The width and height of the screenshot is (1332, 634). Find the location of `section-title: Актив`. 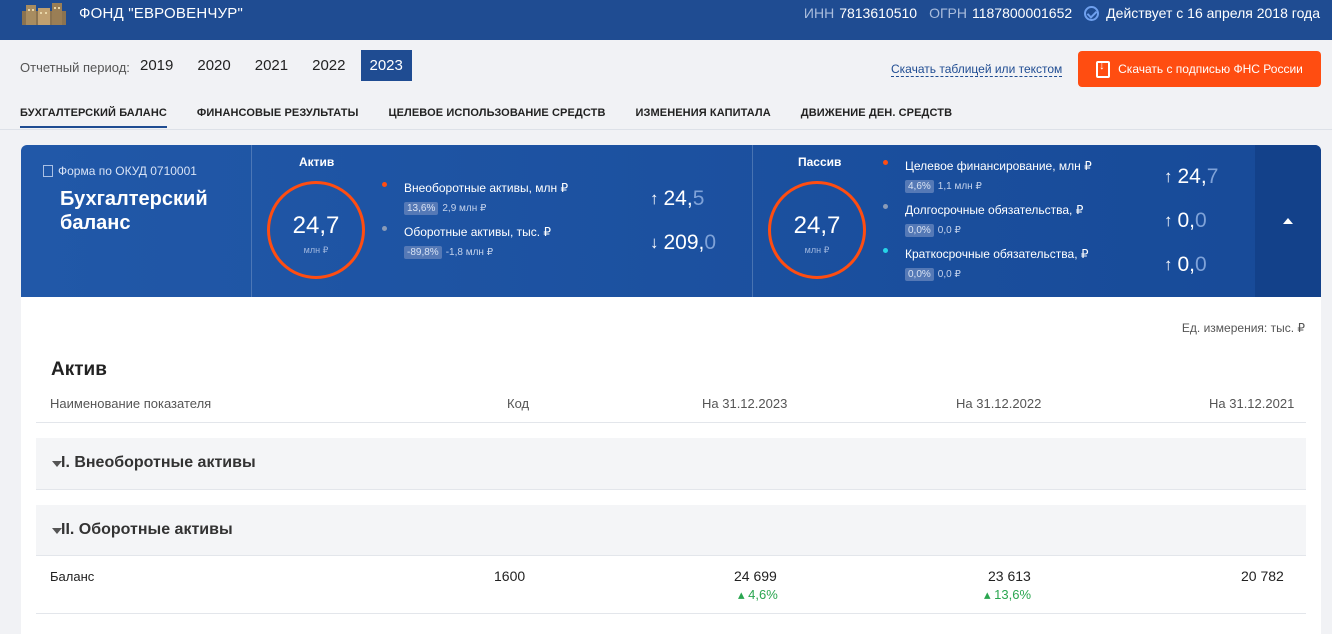

section-title: Актив is located at coordinates (79, 369).